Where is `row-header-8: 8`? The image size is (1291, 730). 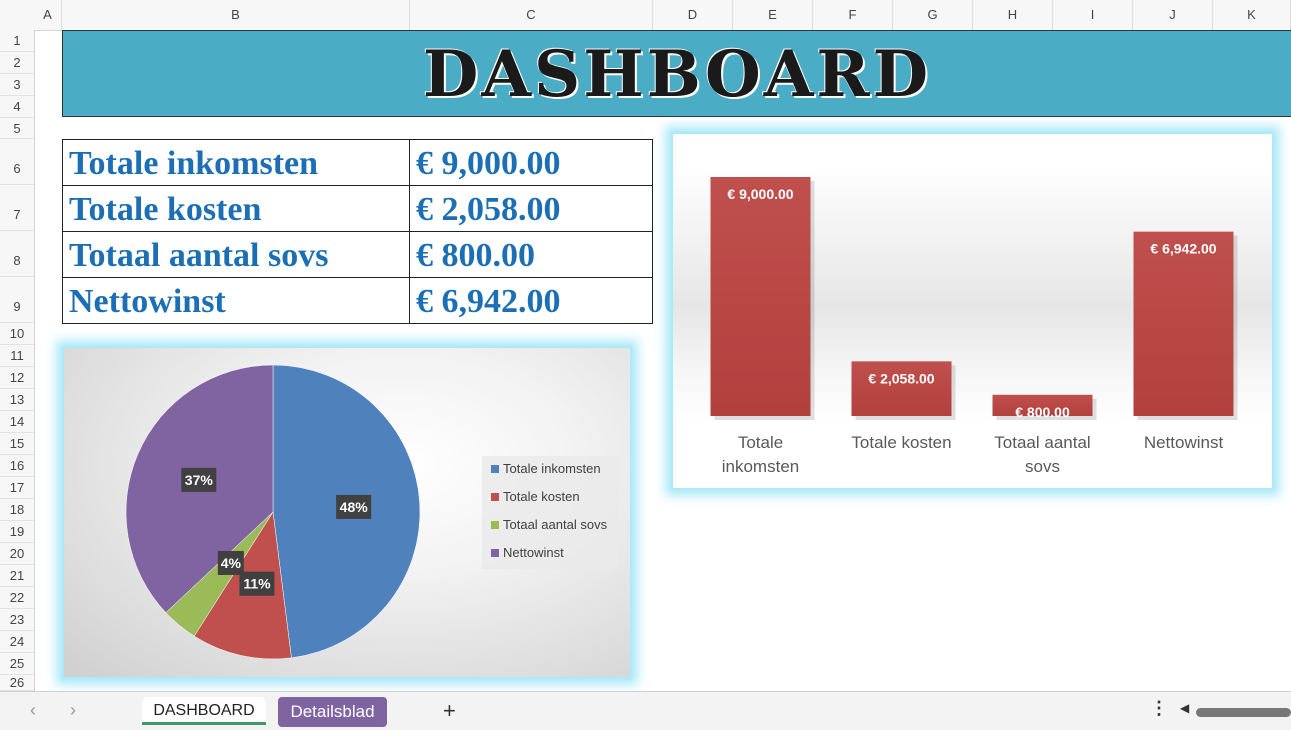
row-header-8: 8 is located at coordinates (17, 254).